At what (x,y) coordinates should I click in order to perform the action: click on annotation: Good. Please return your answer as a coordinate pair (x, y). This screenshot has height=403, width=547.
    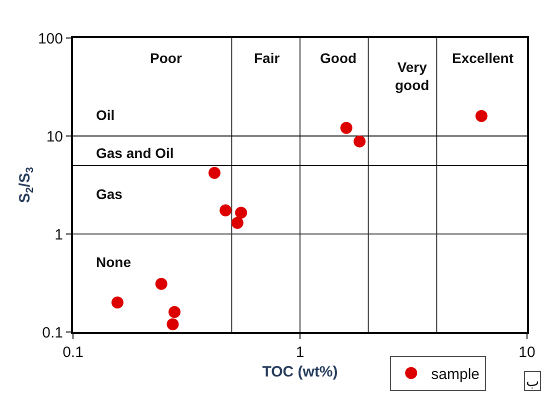
    Looking at the image, I should click on (338, 58).